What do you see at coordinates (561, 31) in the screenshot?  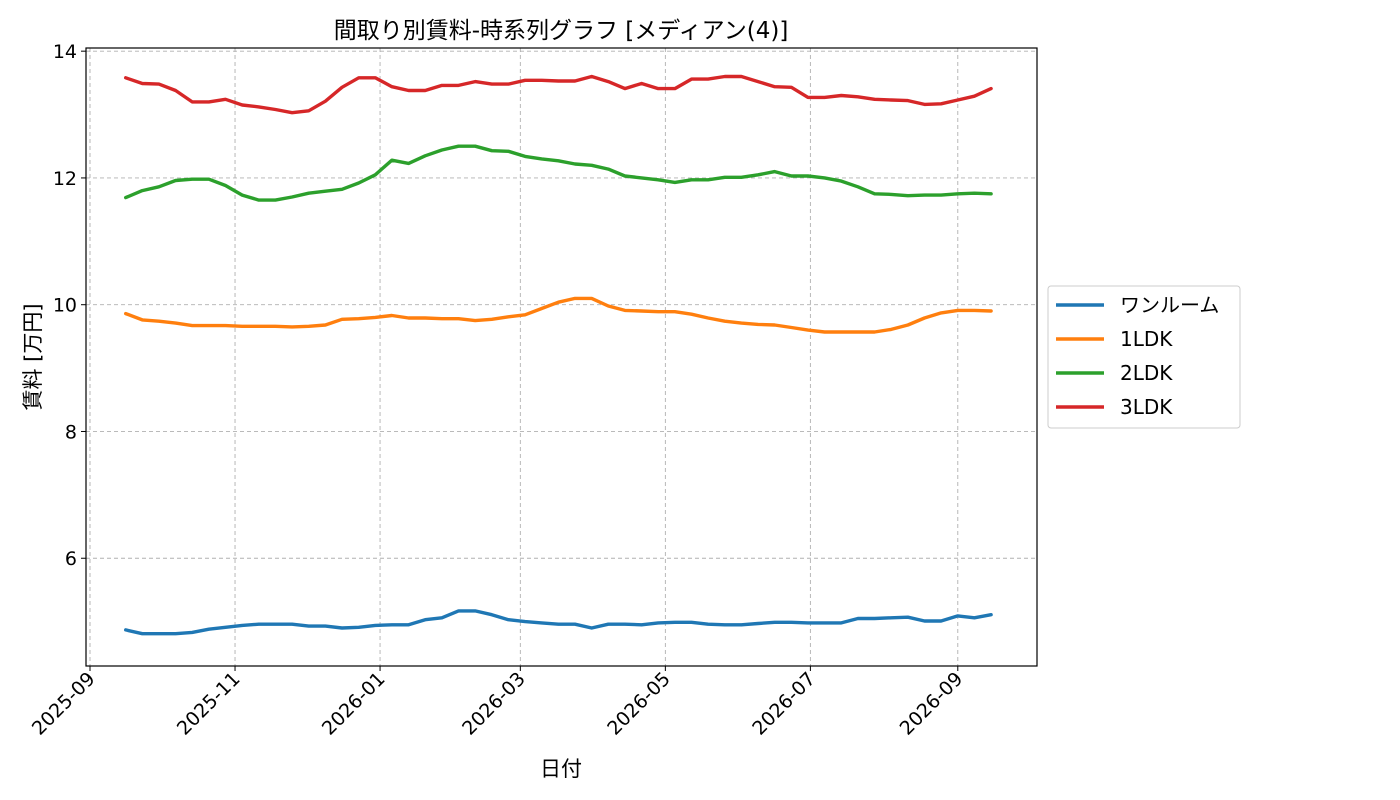 I see `chart-title: 間取り別賃料-時系列グラフ [メディアン(4)]` at bounding box center [561, 31].